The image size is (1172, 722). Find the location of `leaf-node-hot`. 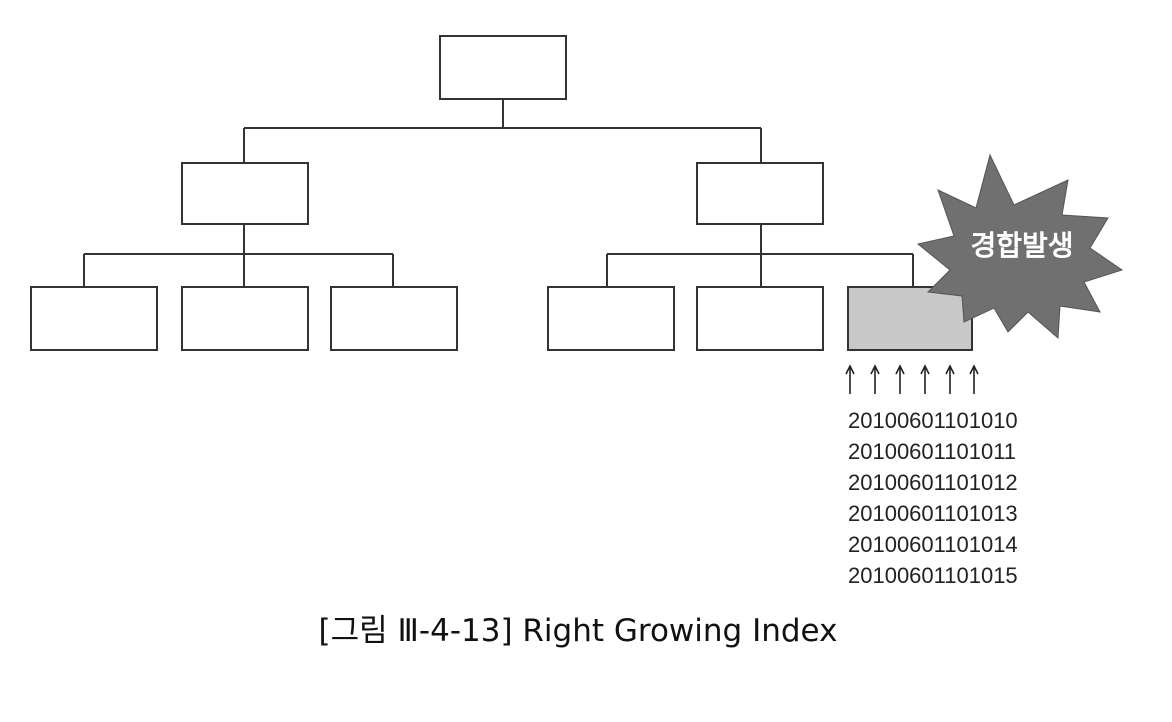

leaf-node-hot is located at coordinates (910, 318).